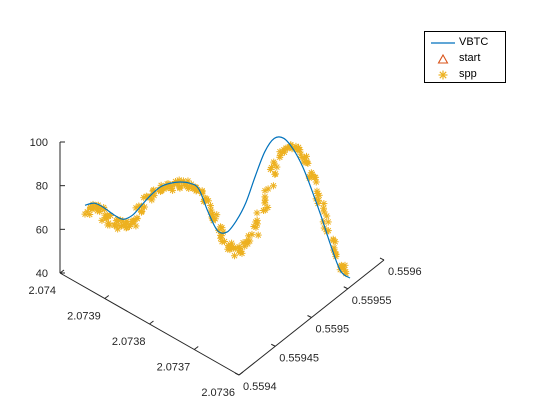  I want to click on legend-triangle-icon, so click(443, 58).